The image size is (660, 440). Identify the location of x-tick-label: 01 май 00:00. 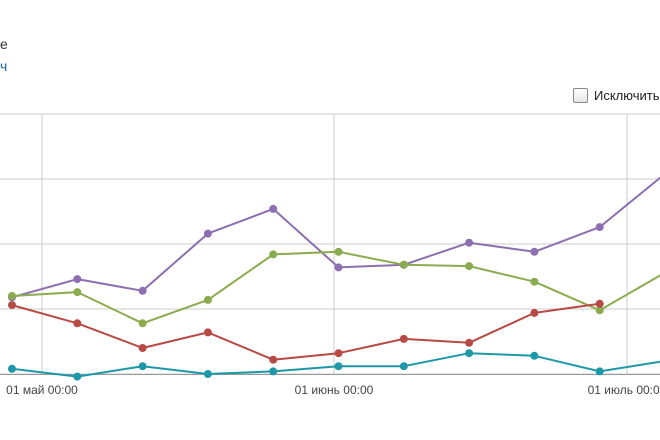
(42, 390).